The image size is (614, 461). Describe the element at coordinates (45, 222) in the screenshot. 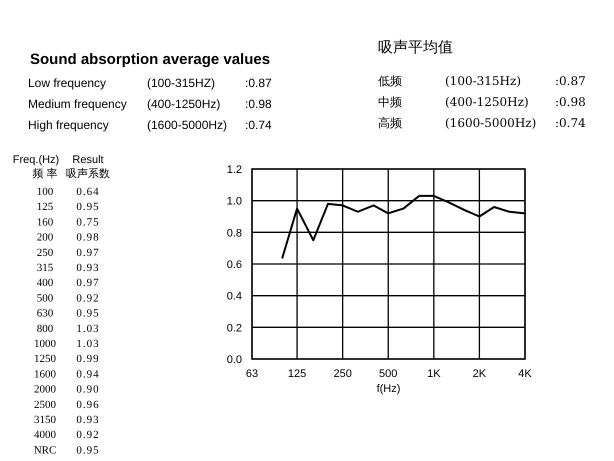

I see `text: 160` at that location.